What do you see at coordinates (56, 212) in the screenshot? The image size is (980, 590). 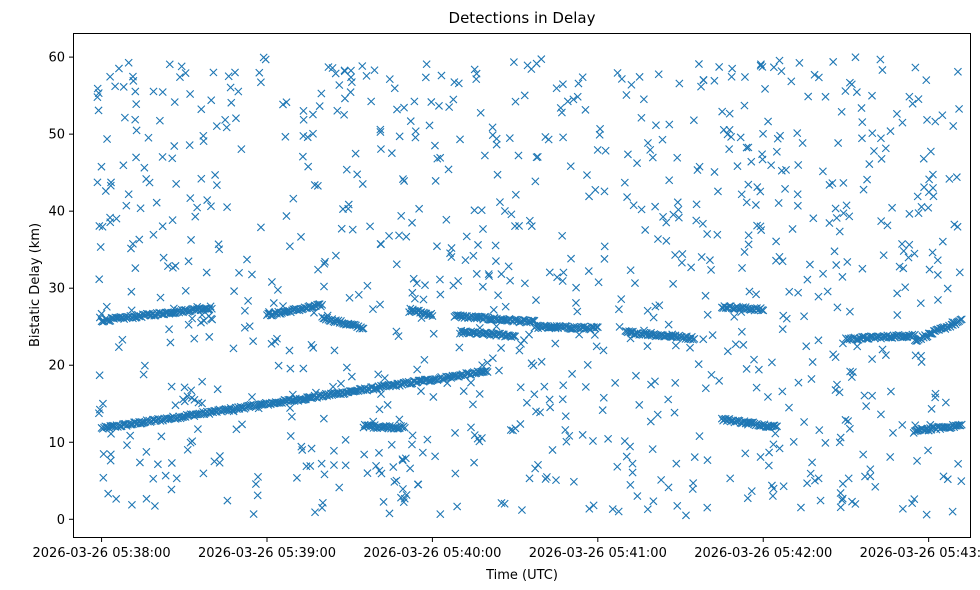 I see `y-tick-label: 40` at bounding box center [56, 212].